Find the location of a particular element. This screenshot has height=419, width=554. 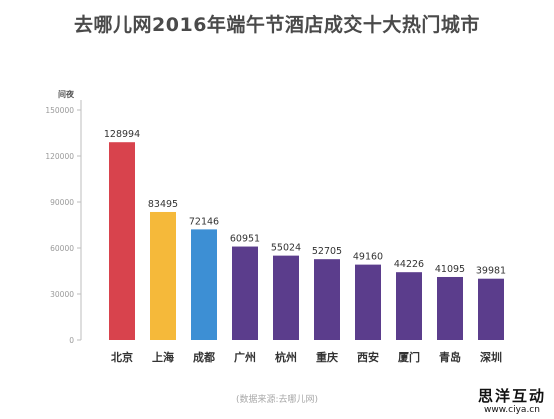

x-tick-label: 北京 is located at coordinates (122, 357).